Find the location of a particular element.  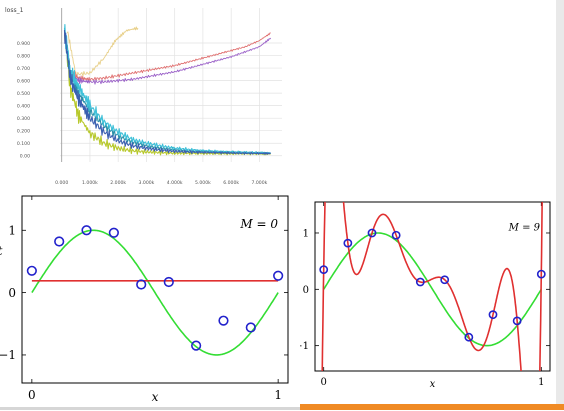

m9-x-tick-label: 1 is located at coordinates (541, 382).